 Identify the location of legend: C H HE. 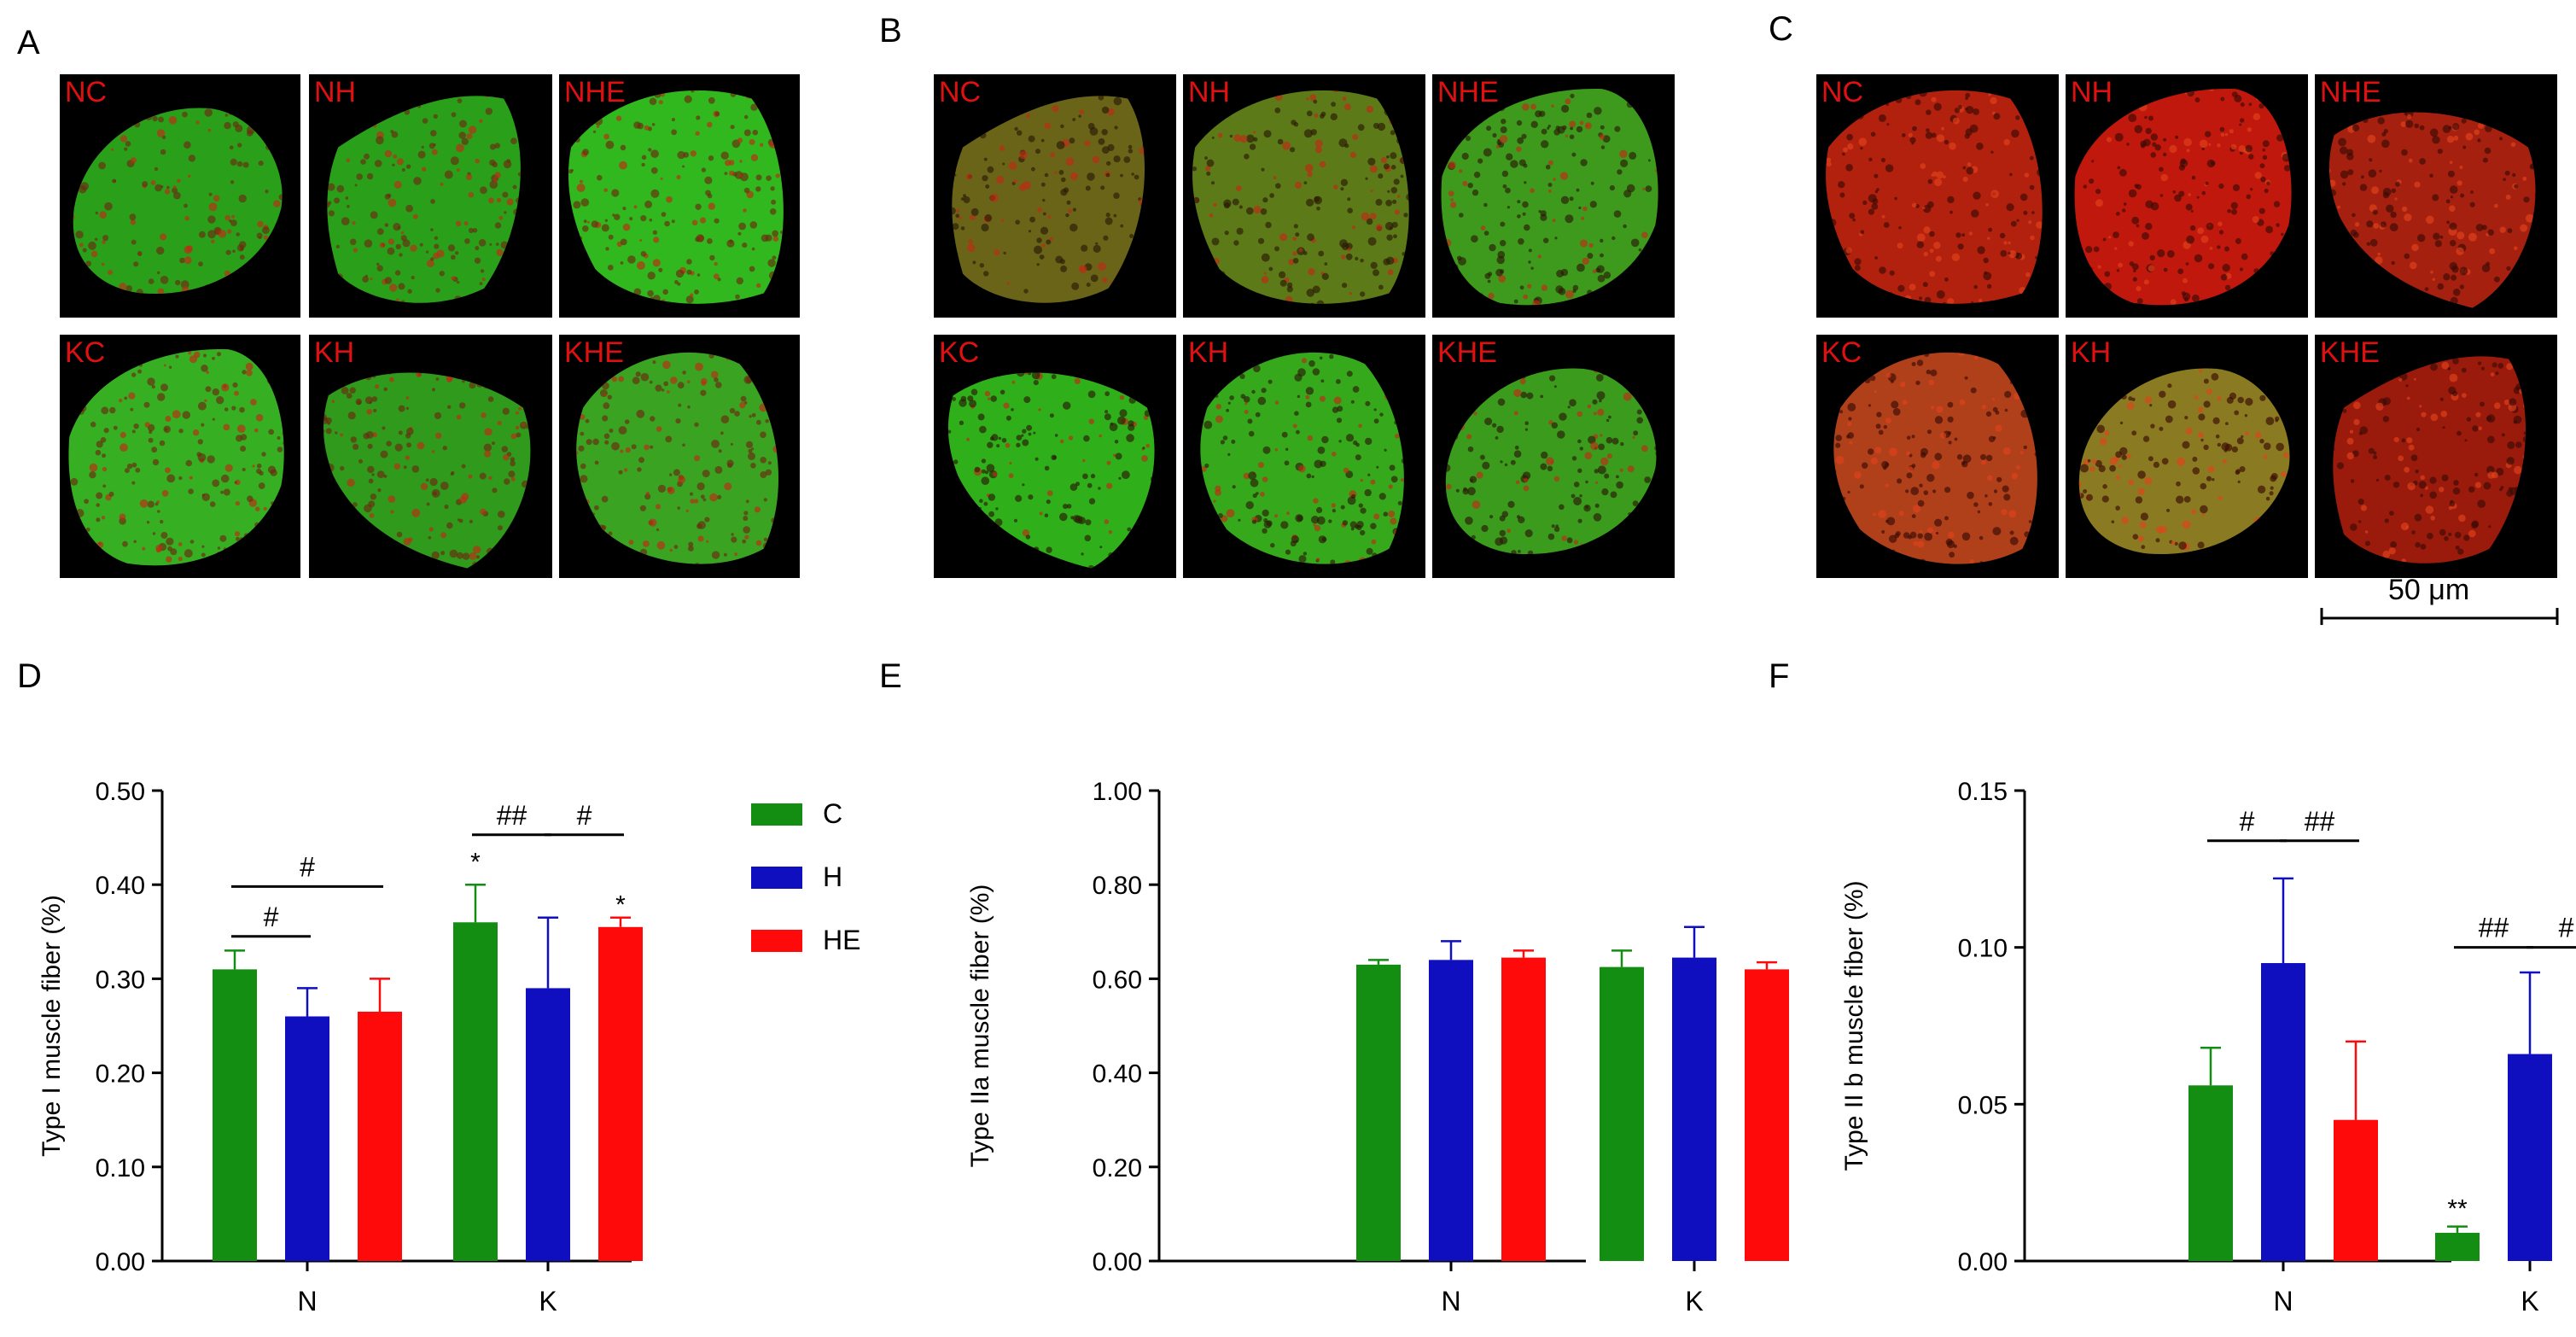
(836, 883).